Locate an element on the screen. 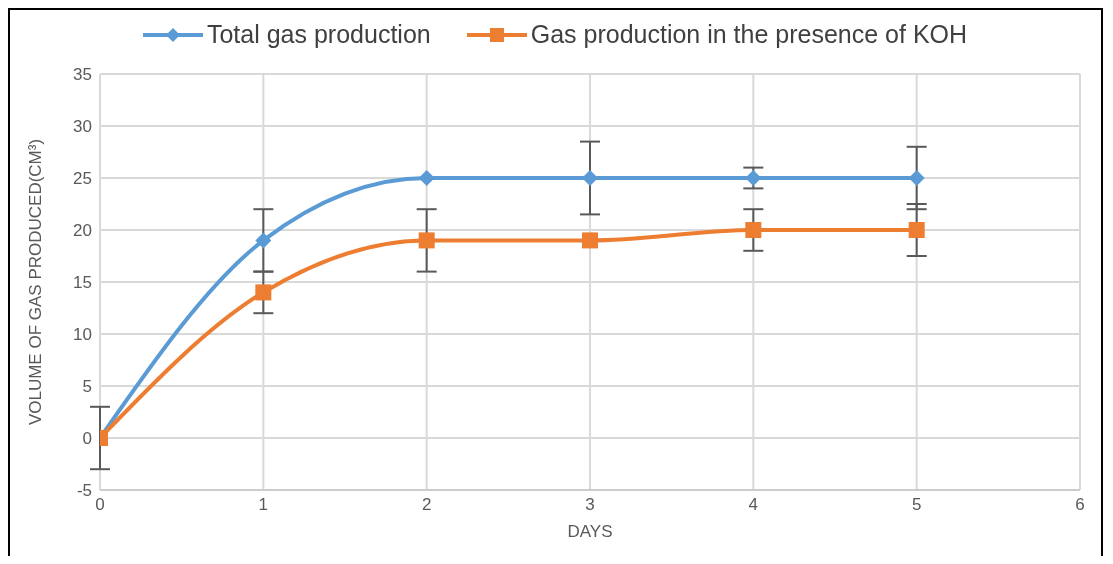  x-tick-label: 0 is located at coordinates (100, 505).